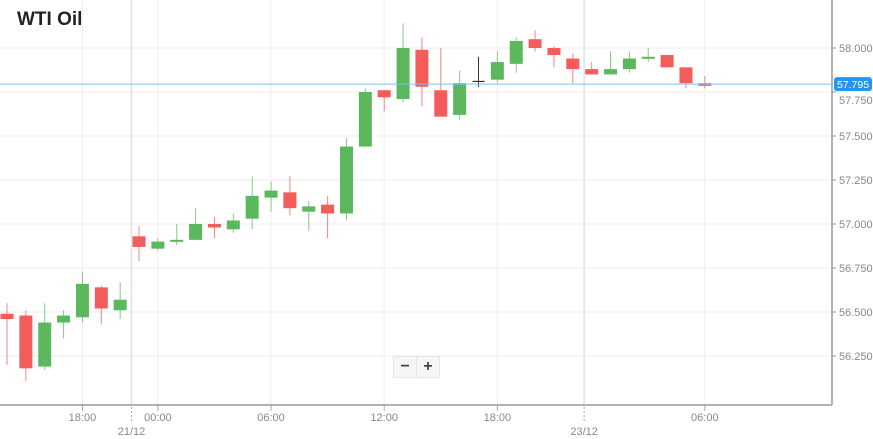 Image resolution: width=873 pixels, height=439 pixels. Describe the element at coordinates (856, 313) in the screenshot. I see `y-tick-label: 56.500` at that location.